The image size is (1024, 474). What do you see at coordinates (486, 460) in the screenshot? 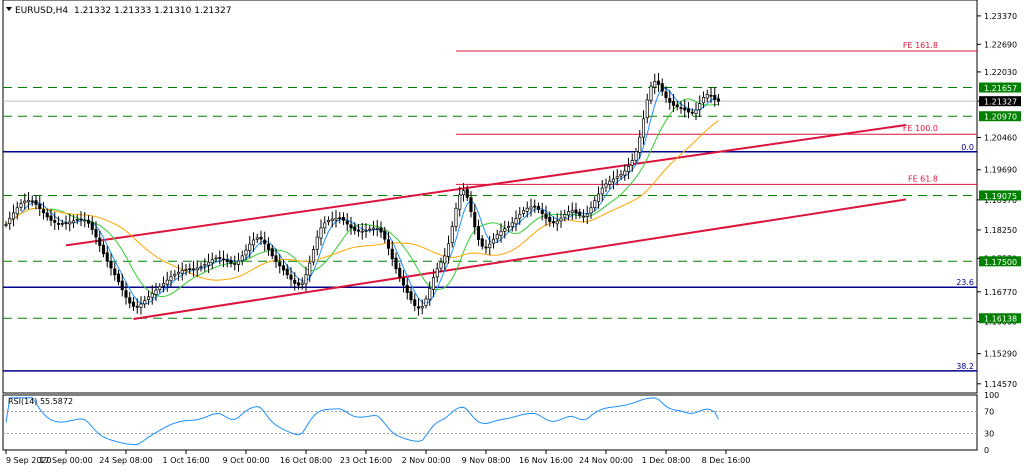
I see `time-tick-label: 9 Nov 08:00` at bounding box center [486, 460].